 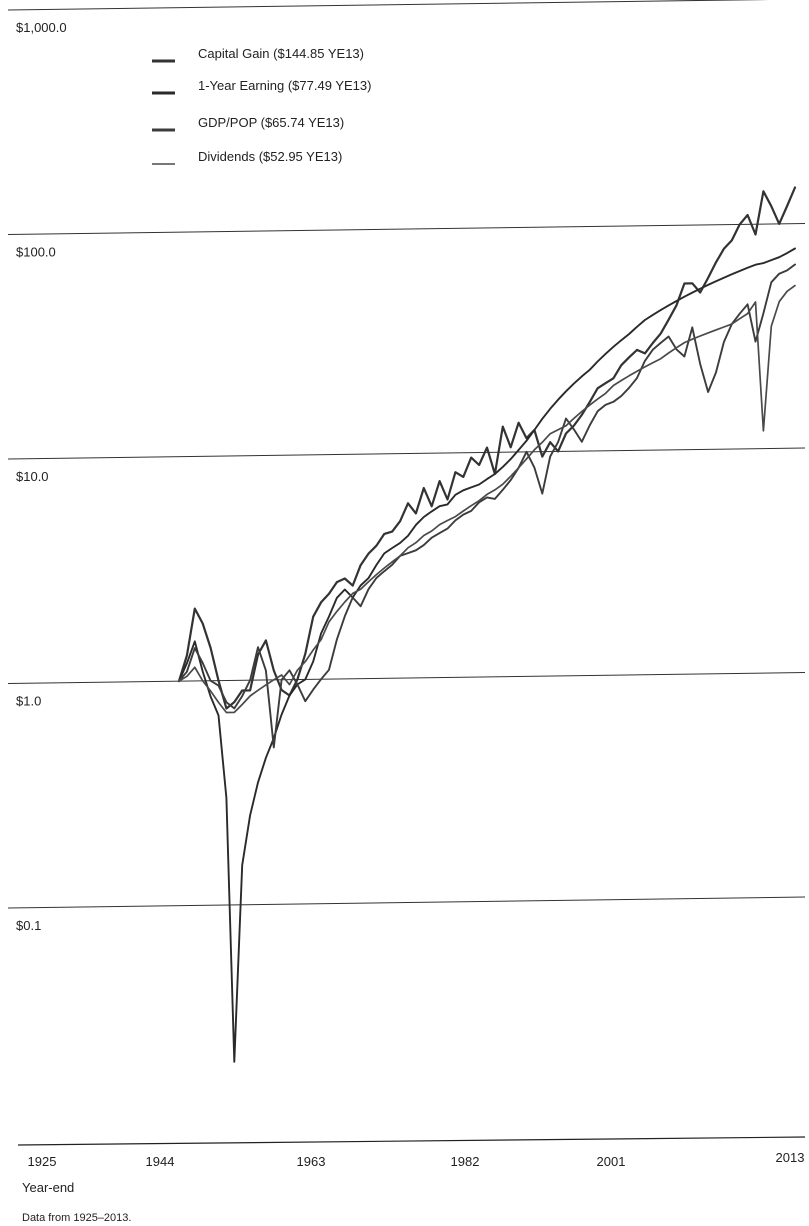 I want to click on x-tick-label: 2013, so click(x=790, y=1157).